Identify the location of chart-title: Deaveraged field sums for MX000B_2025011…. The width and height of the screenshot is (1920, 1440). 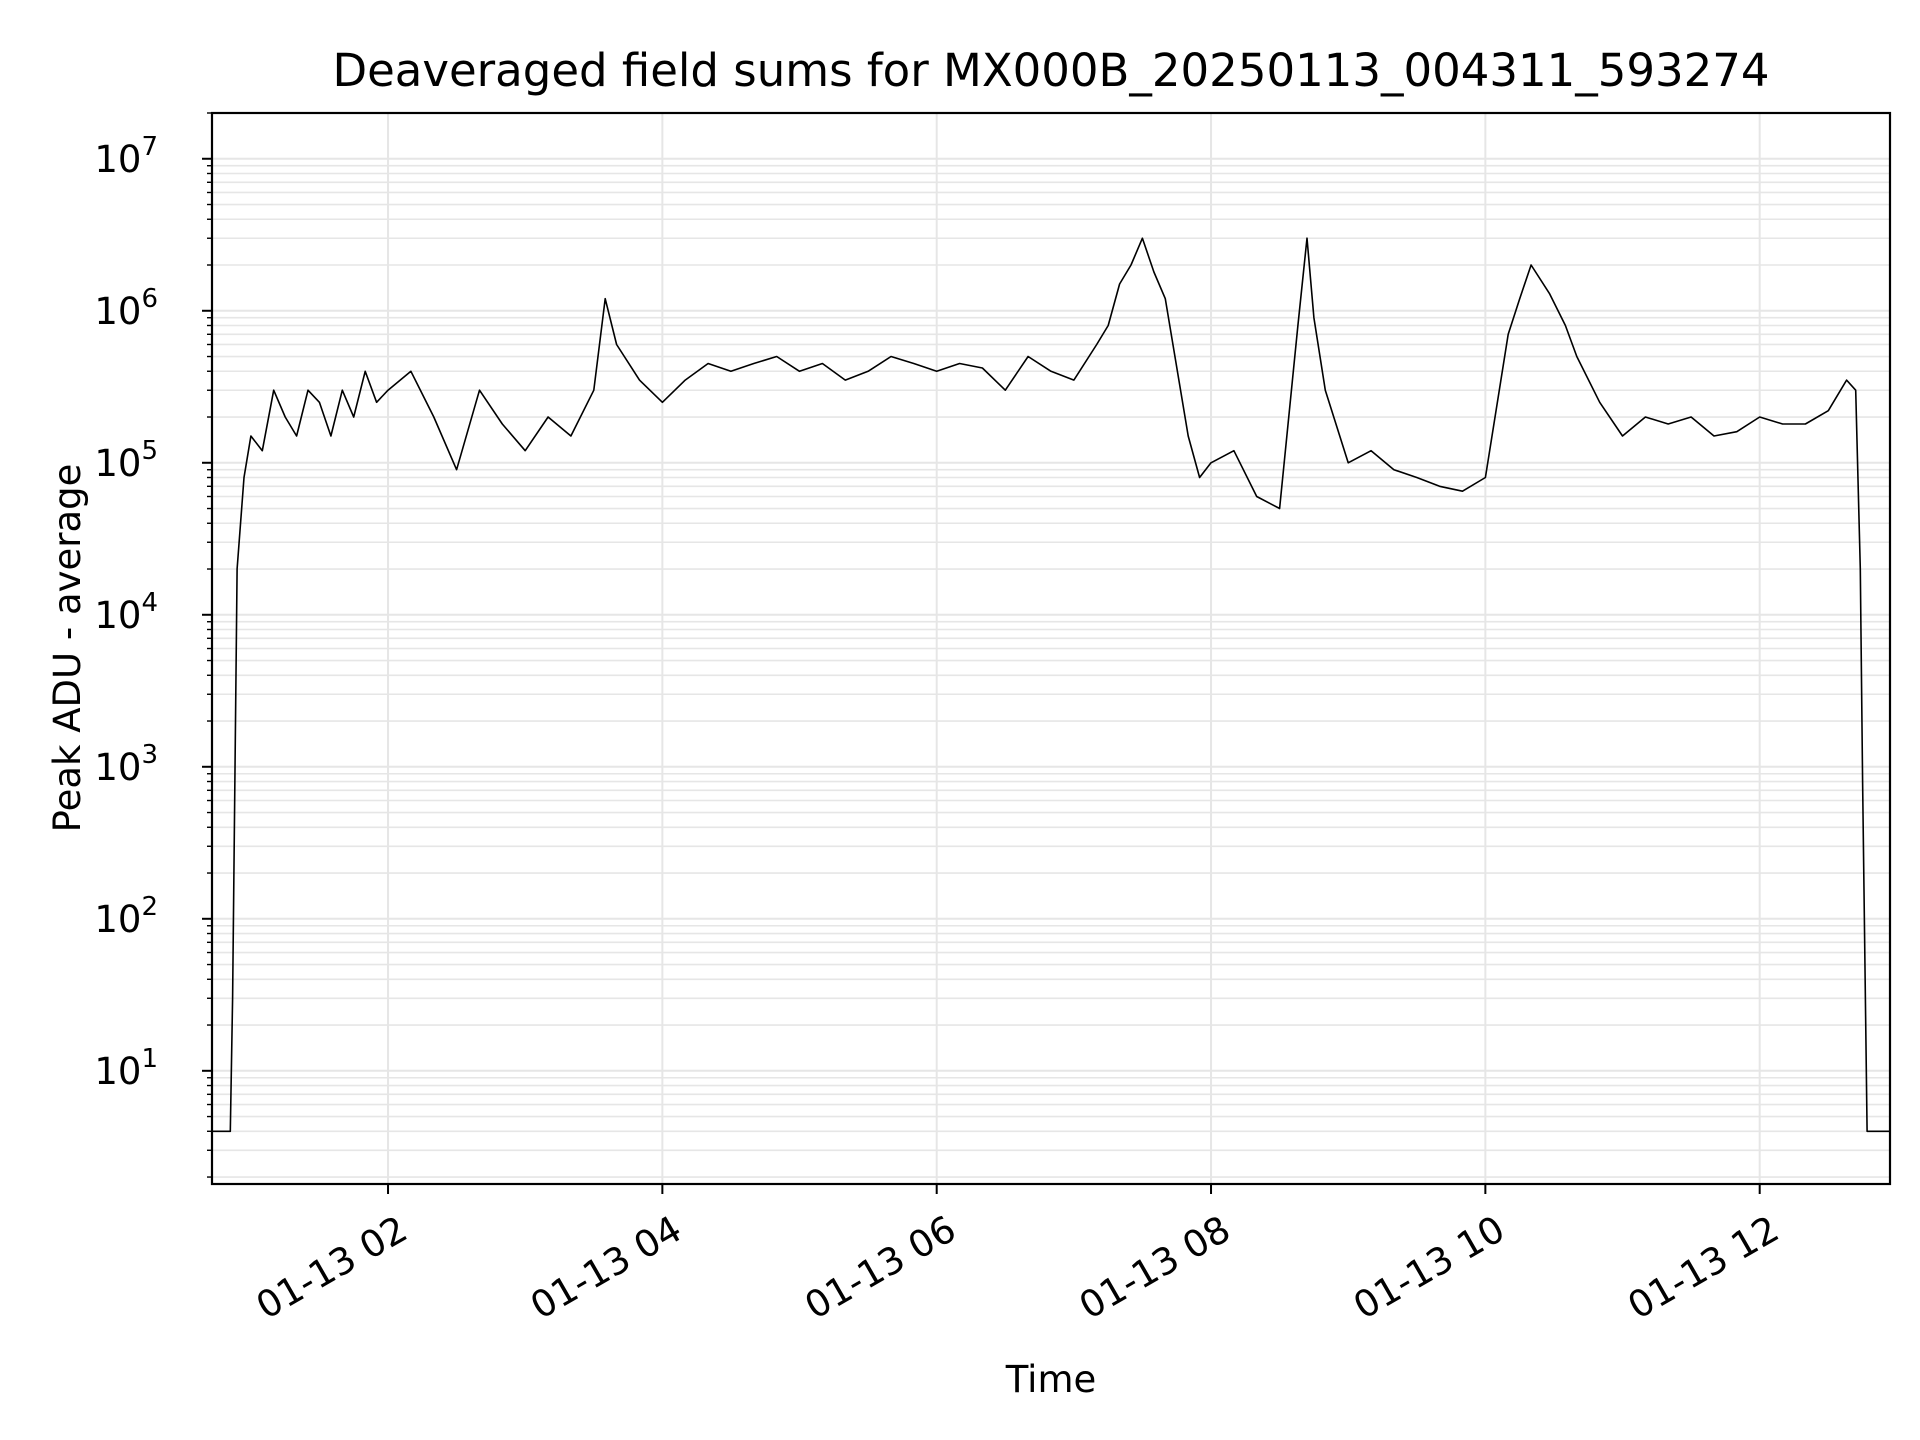
(1050, 70).